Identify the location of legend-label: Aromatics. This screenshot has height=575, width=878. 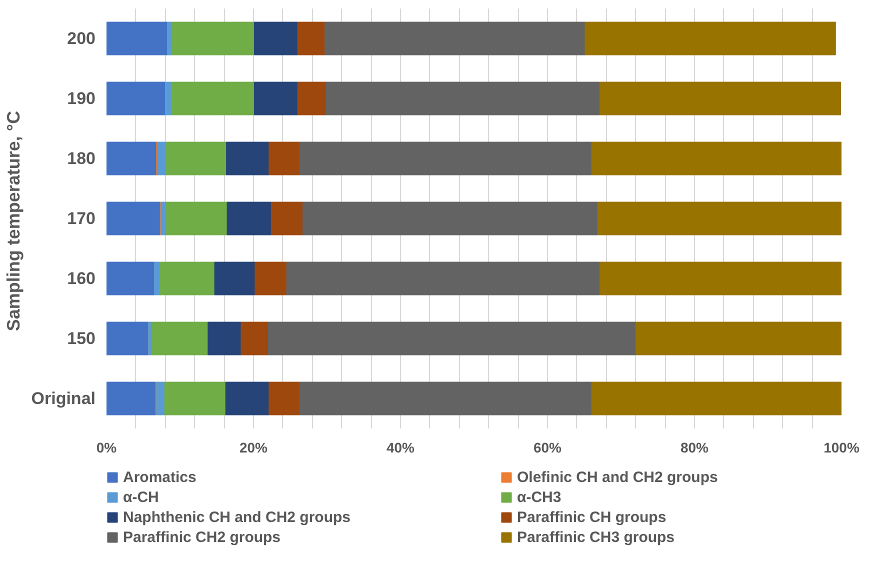
(160, 477).